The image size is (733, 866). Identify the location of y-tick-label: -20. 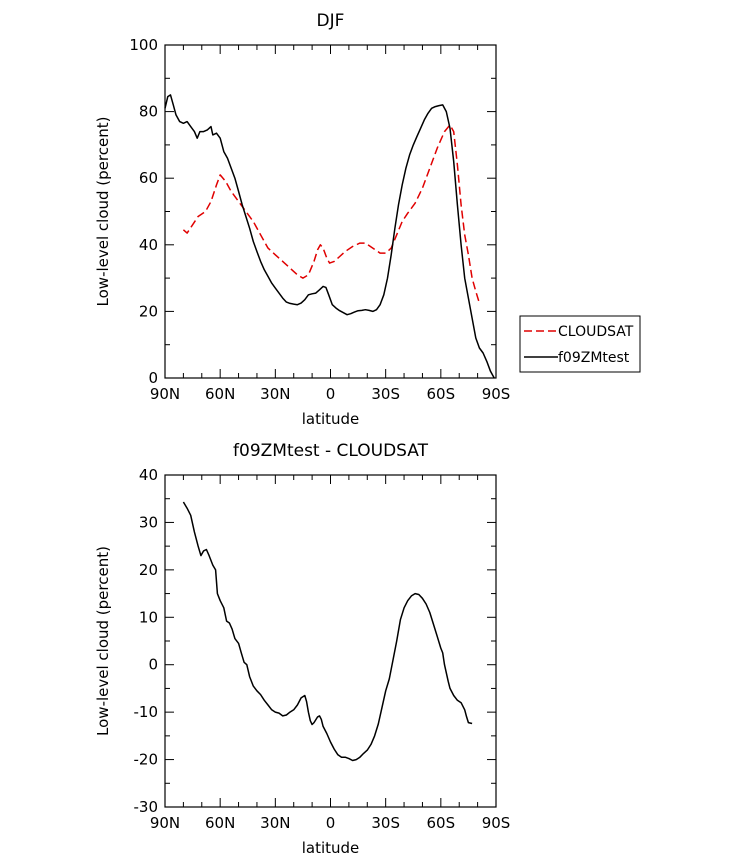
(146, 760).